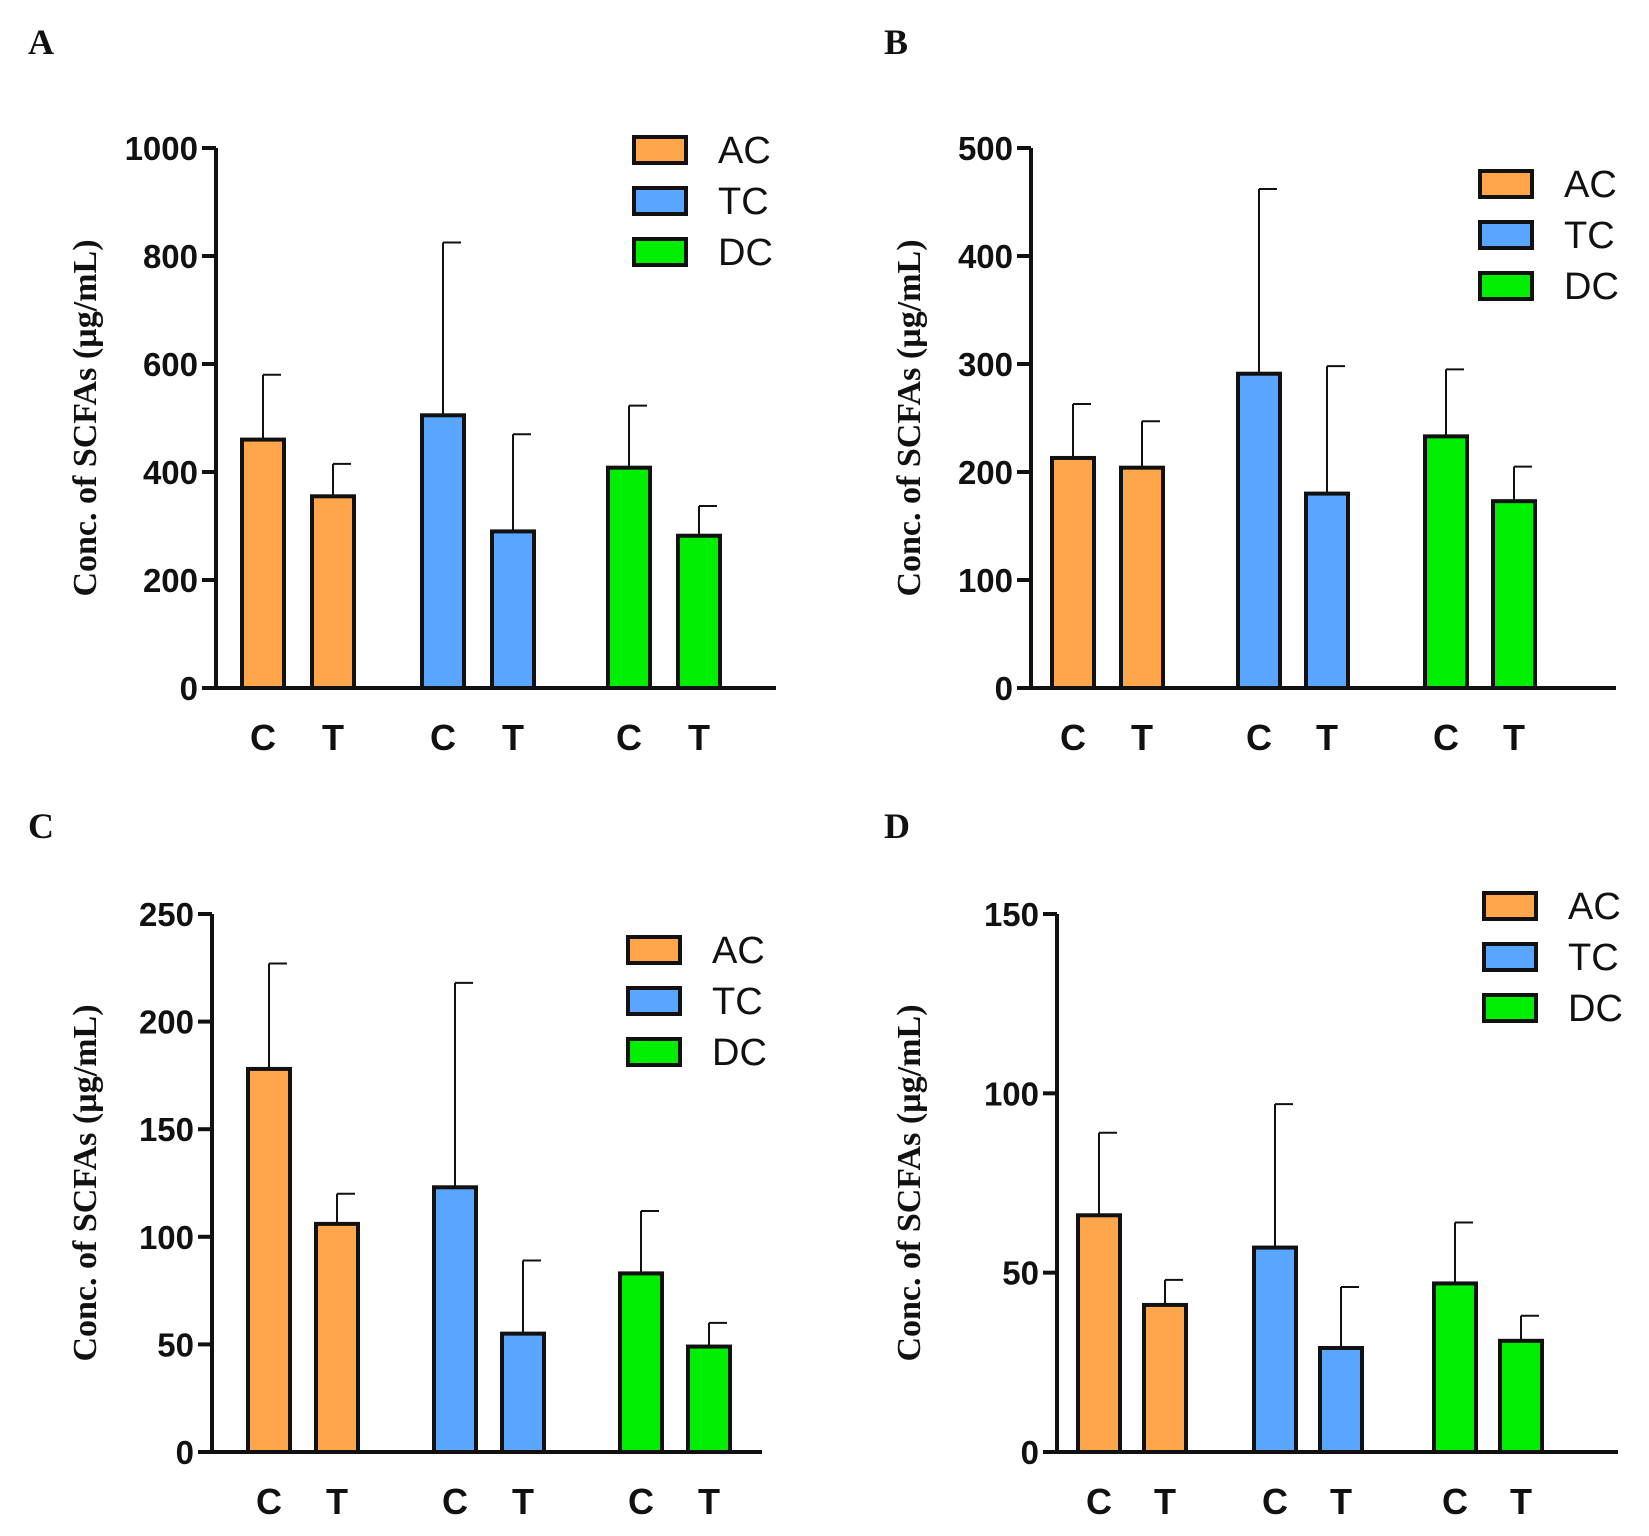 Image resolution: width=1649 pixels, height=1536 pixels. Describe the element at coordinates (985, 148) in the screenshot. I see `y-tick-label: 500` at that location.